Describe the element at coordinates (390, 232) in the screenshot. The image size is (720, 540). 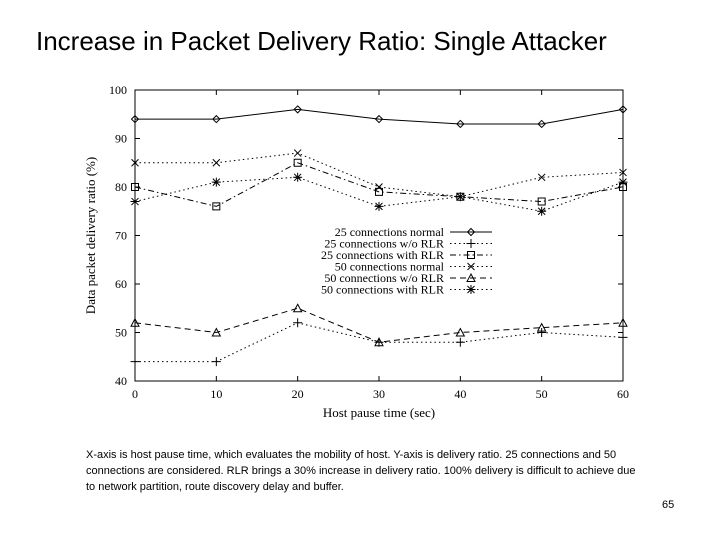
I see `legend-label: 25 connections normal` at that location.